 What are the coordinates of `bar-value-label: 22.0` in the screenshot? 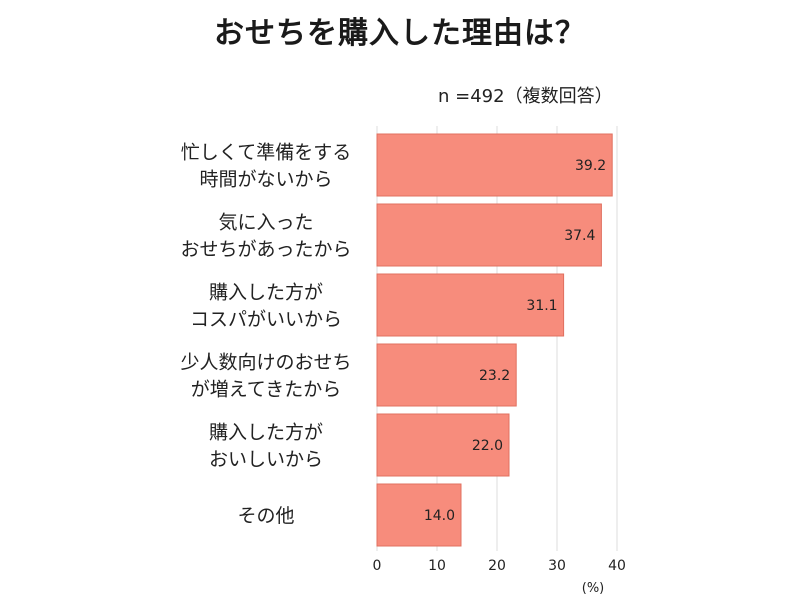 It's located at (487, 446).